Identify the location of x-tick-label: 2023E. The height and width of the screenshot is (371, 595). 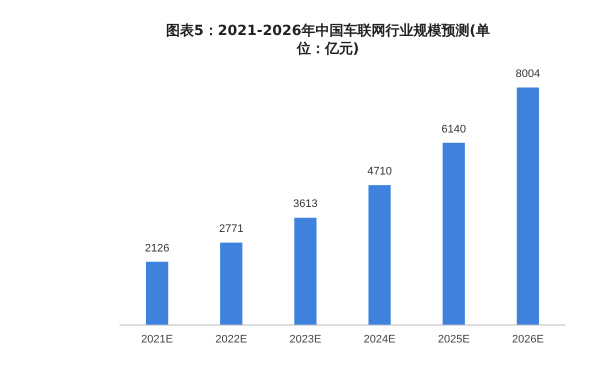
(306, 339).